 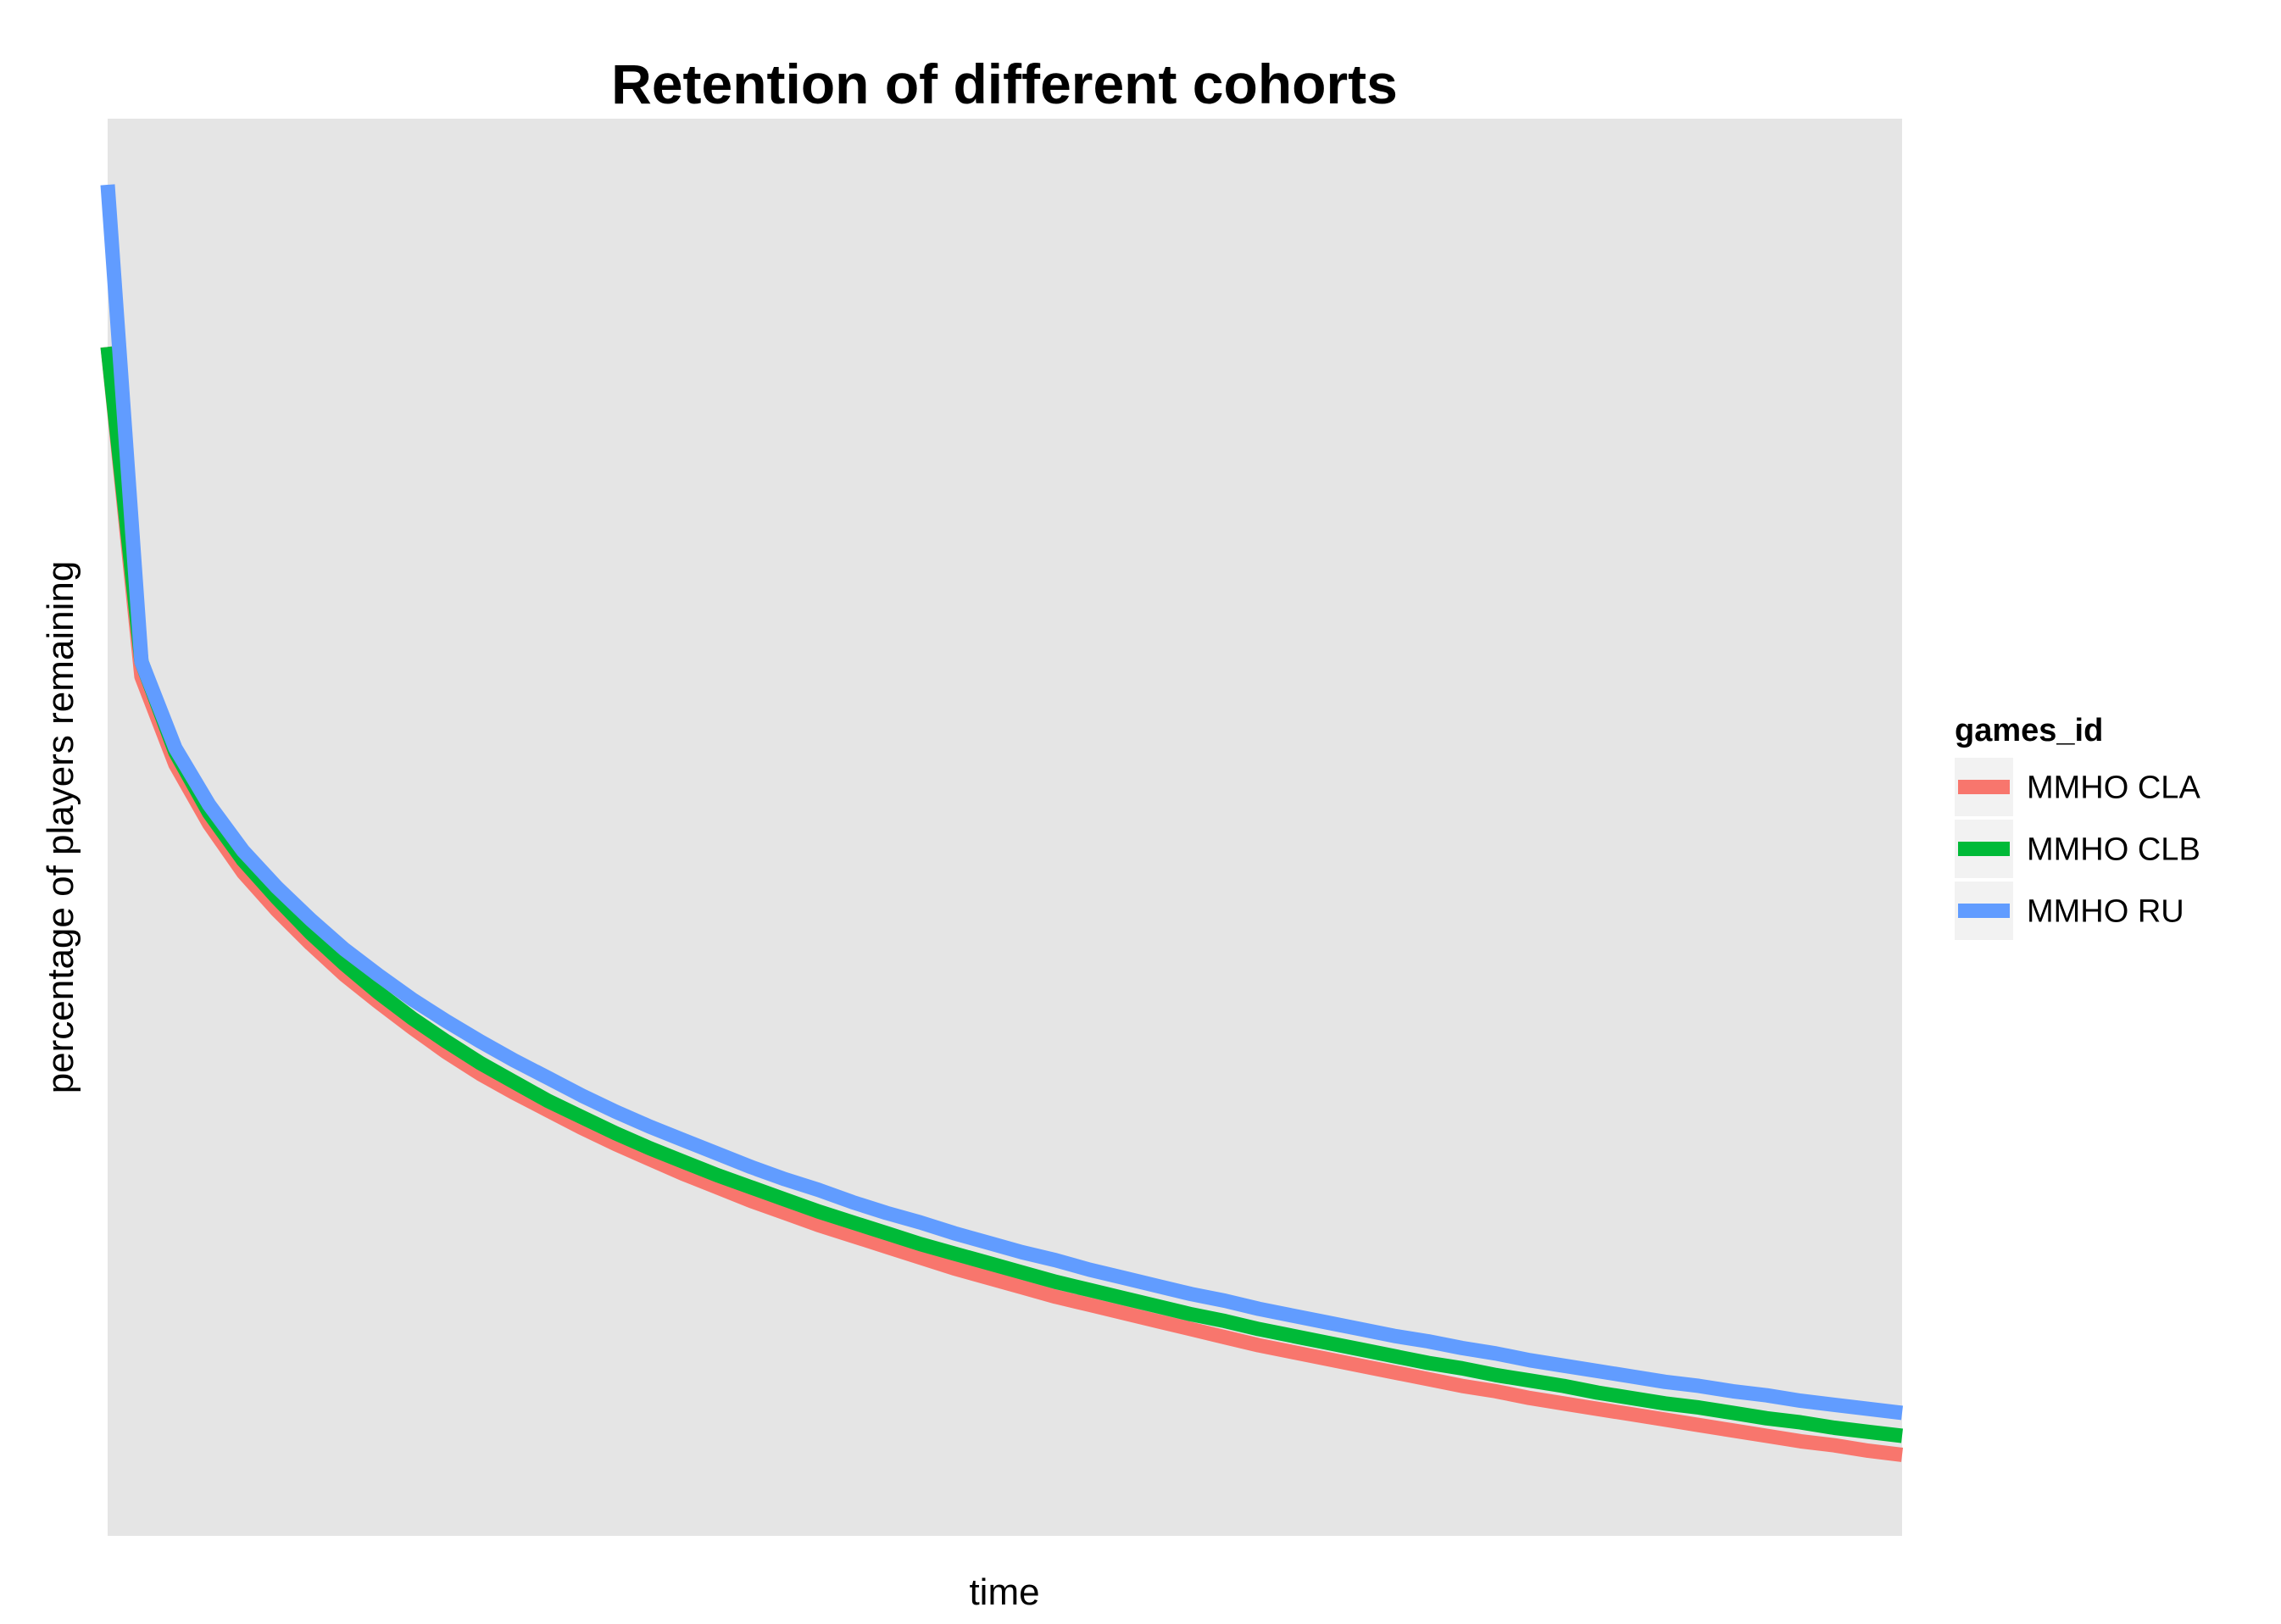 I want to click on y-axis-label: percentage of players remaining, so click(x=60, y=828).